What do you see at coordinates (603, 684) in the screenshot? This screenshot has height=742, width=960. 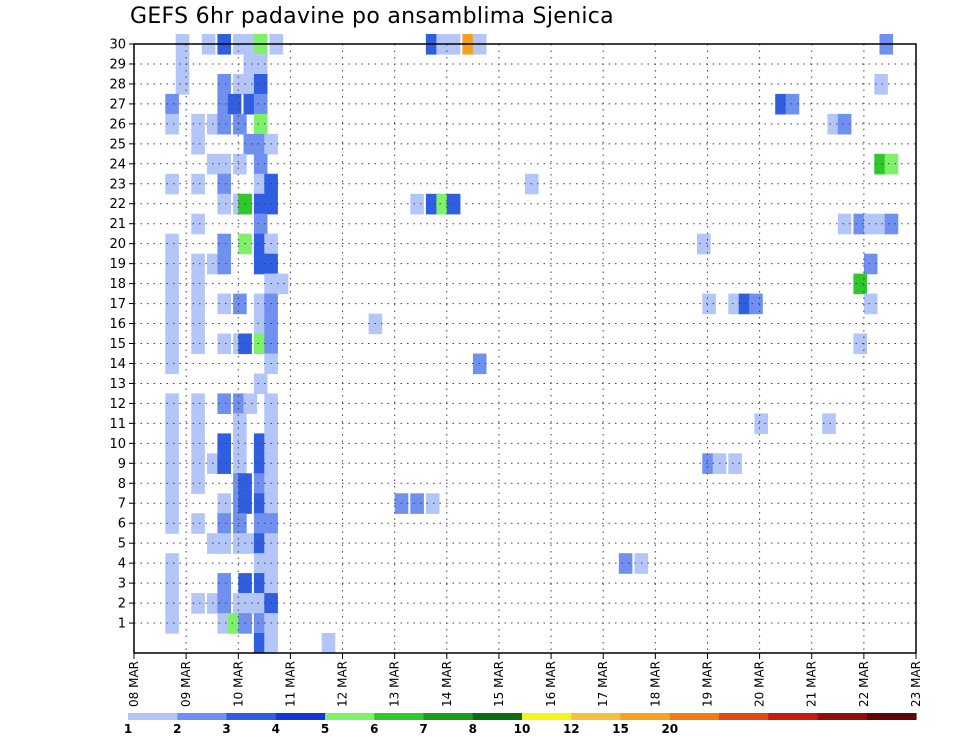 I see `x-tick-label: 17 MAR` at bounding box center [603, 684].